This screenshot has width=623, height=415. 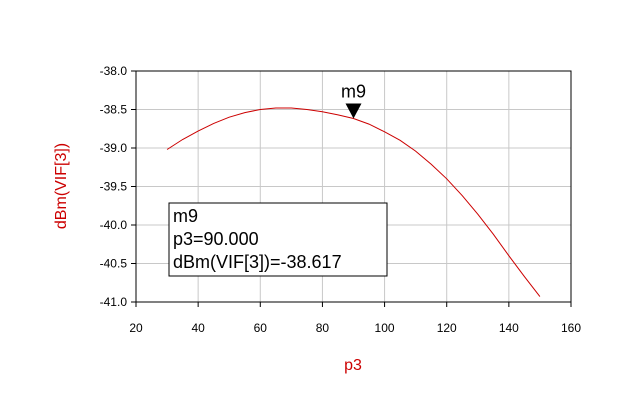 What do you see at coordinates (353, 365) in the screenshot?
I see `x-axis-title: p3` at bounding box center [353, 365].